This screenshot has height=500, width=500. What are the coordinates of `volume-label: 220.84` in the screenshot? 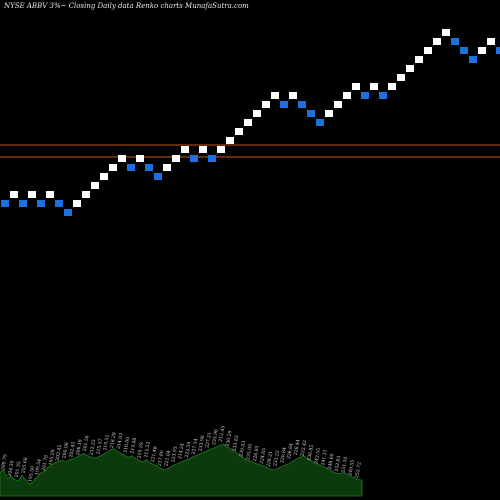 It's located at (283, 455).